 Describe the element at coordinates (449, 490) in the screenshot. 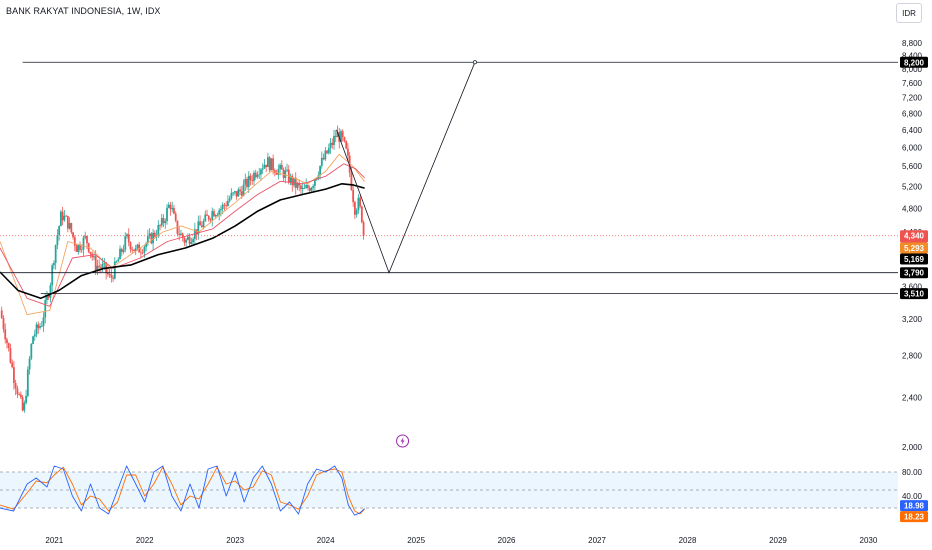

I see `stochastic-band` at that location.